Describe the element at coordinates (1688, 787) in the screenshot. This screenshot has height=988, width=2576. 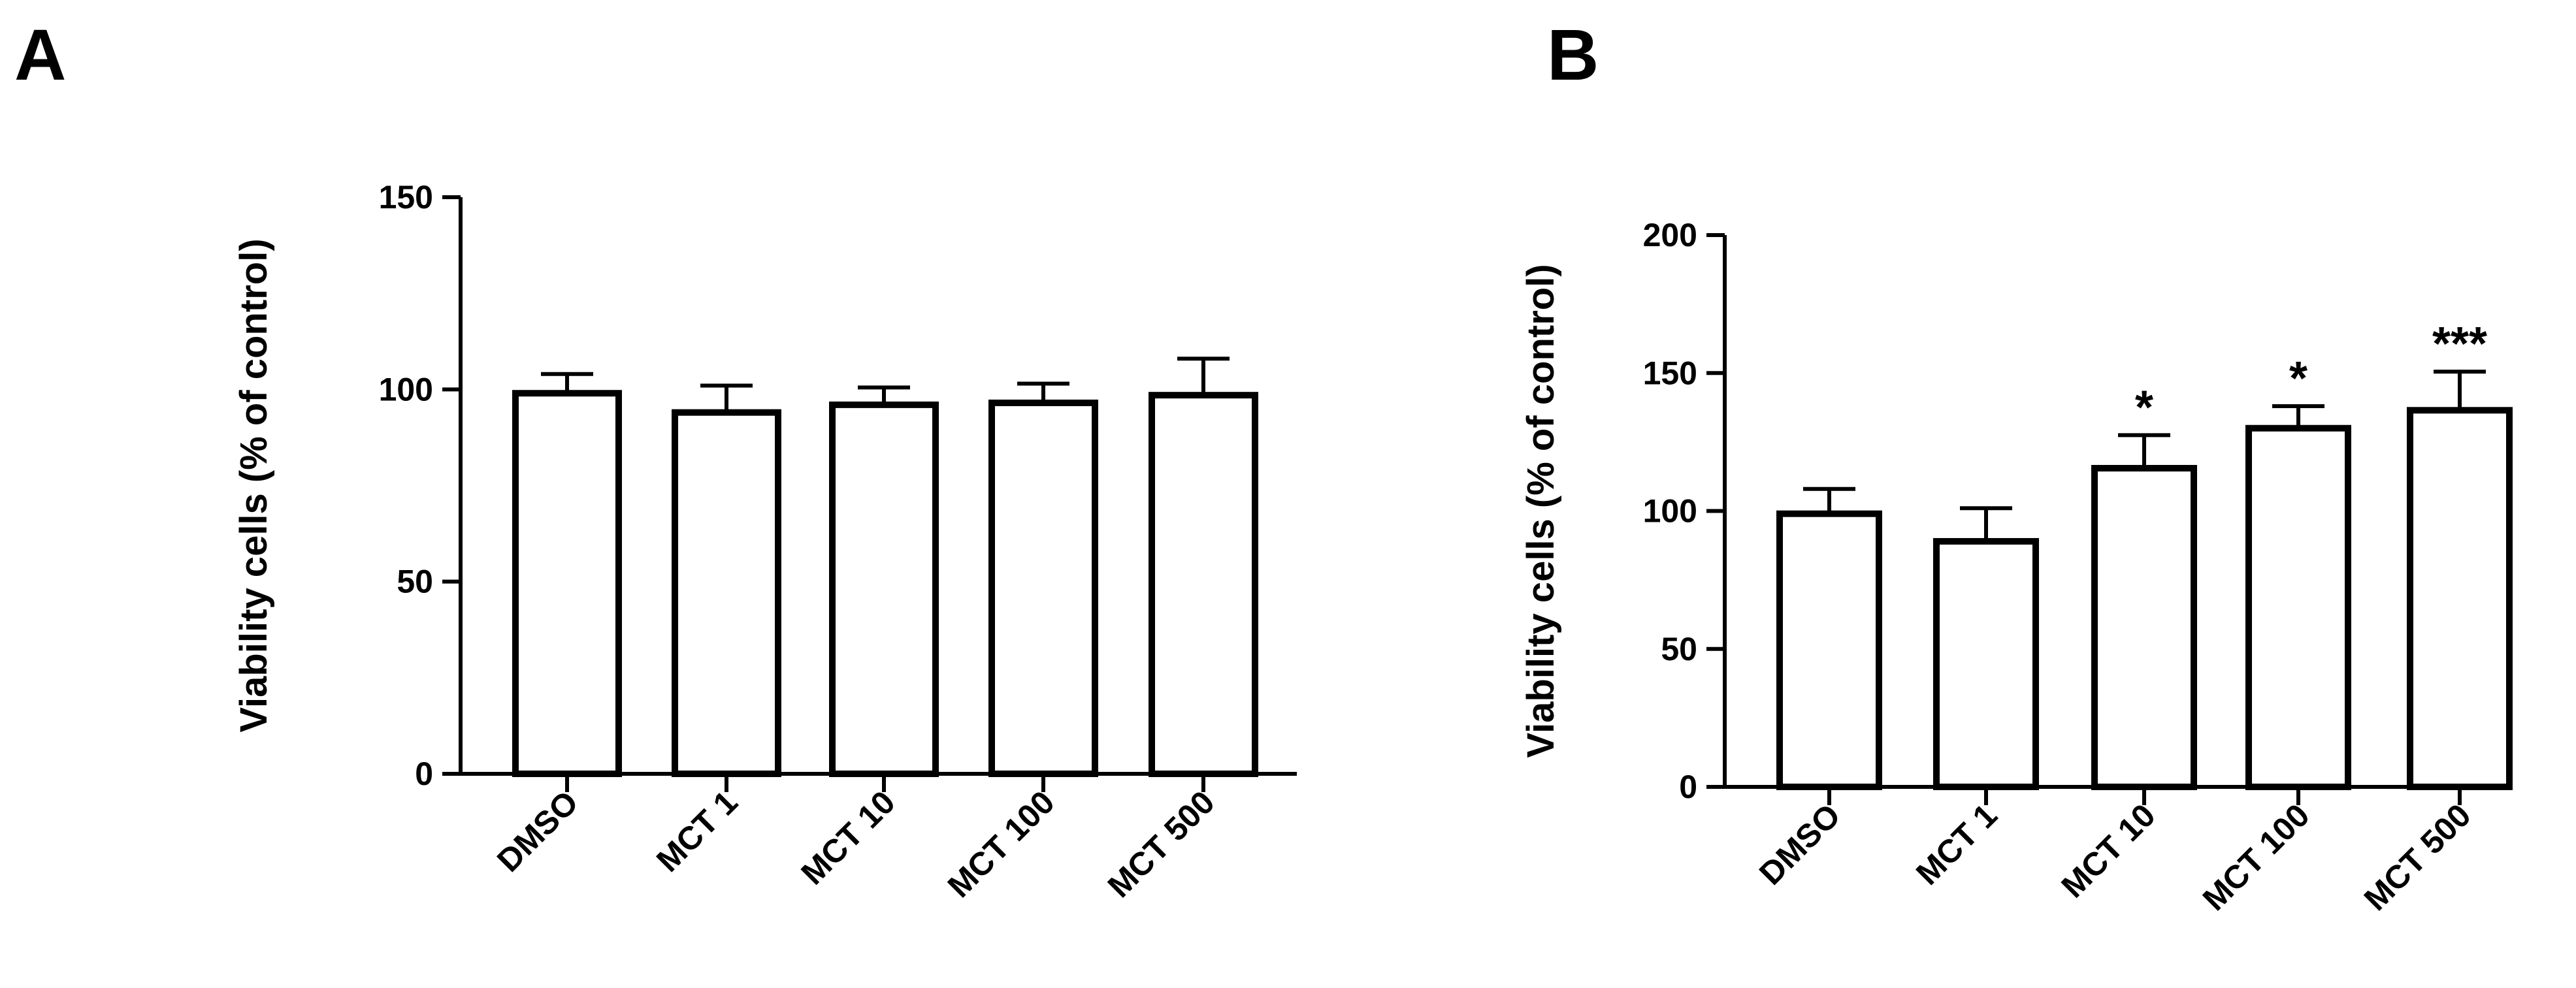
I see `chart-b-y-tick-label: 0` at that location.